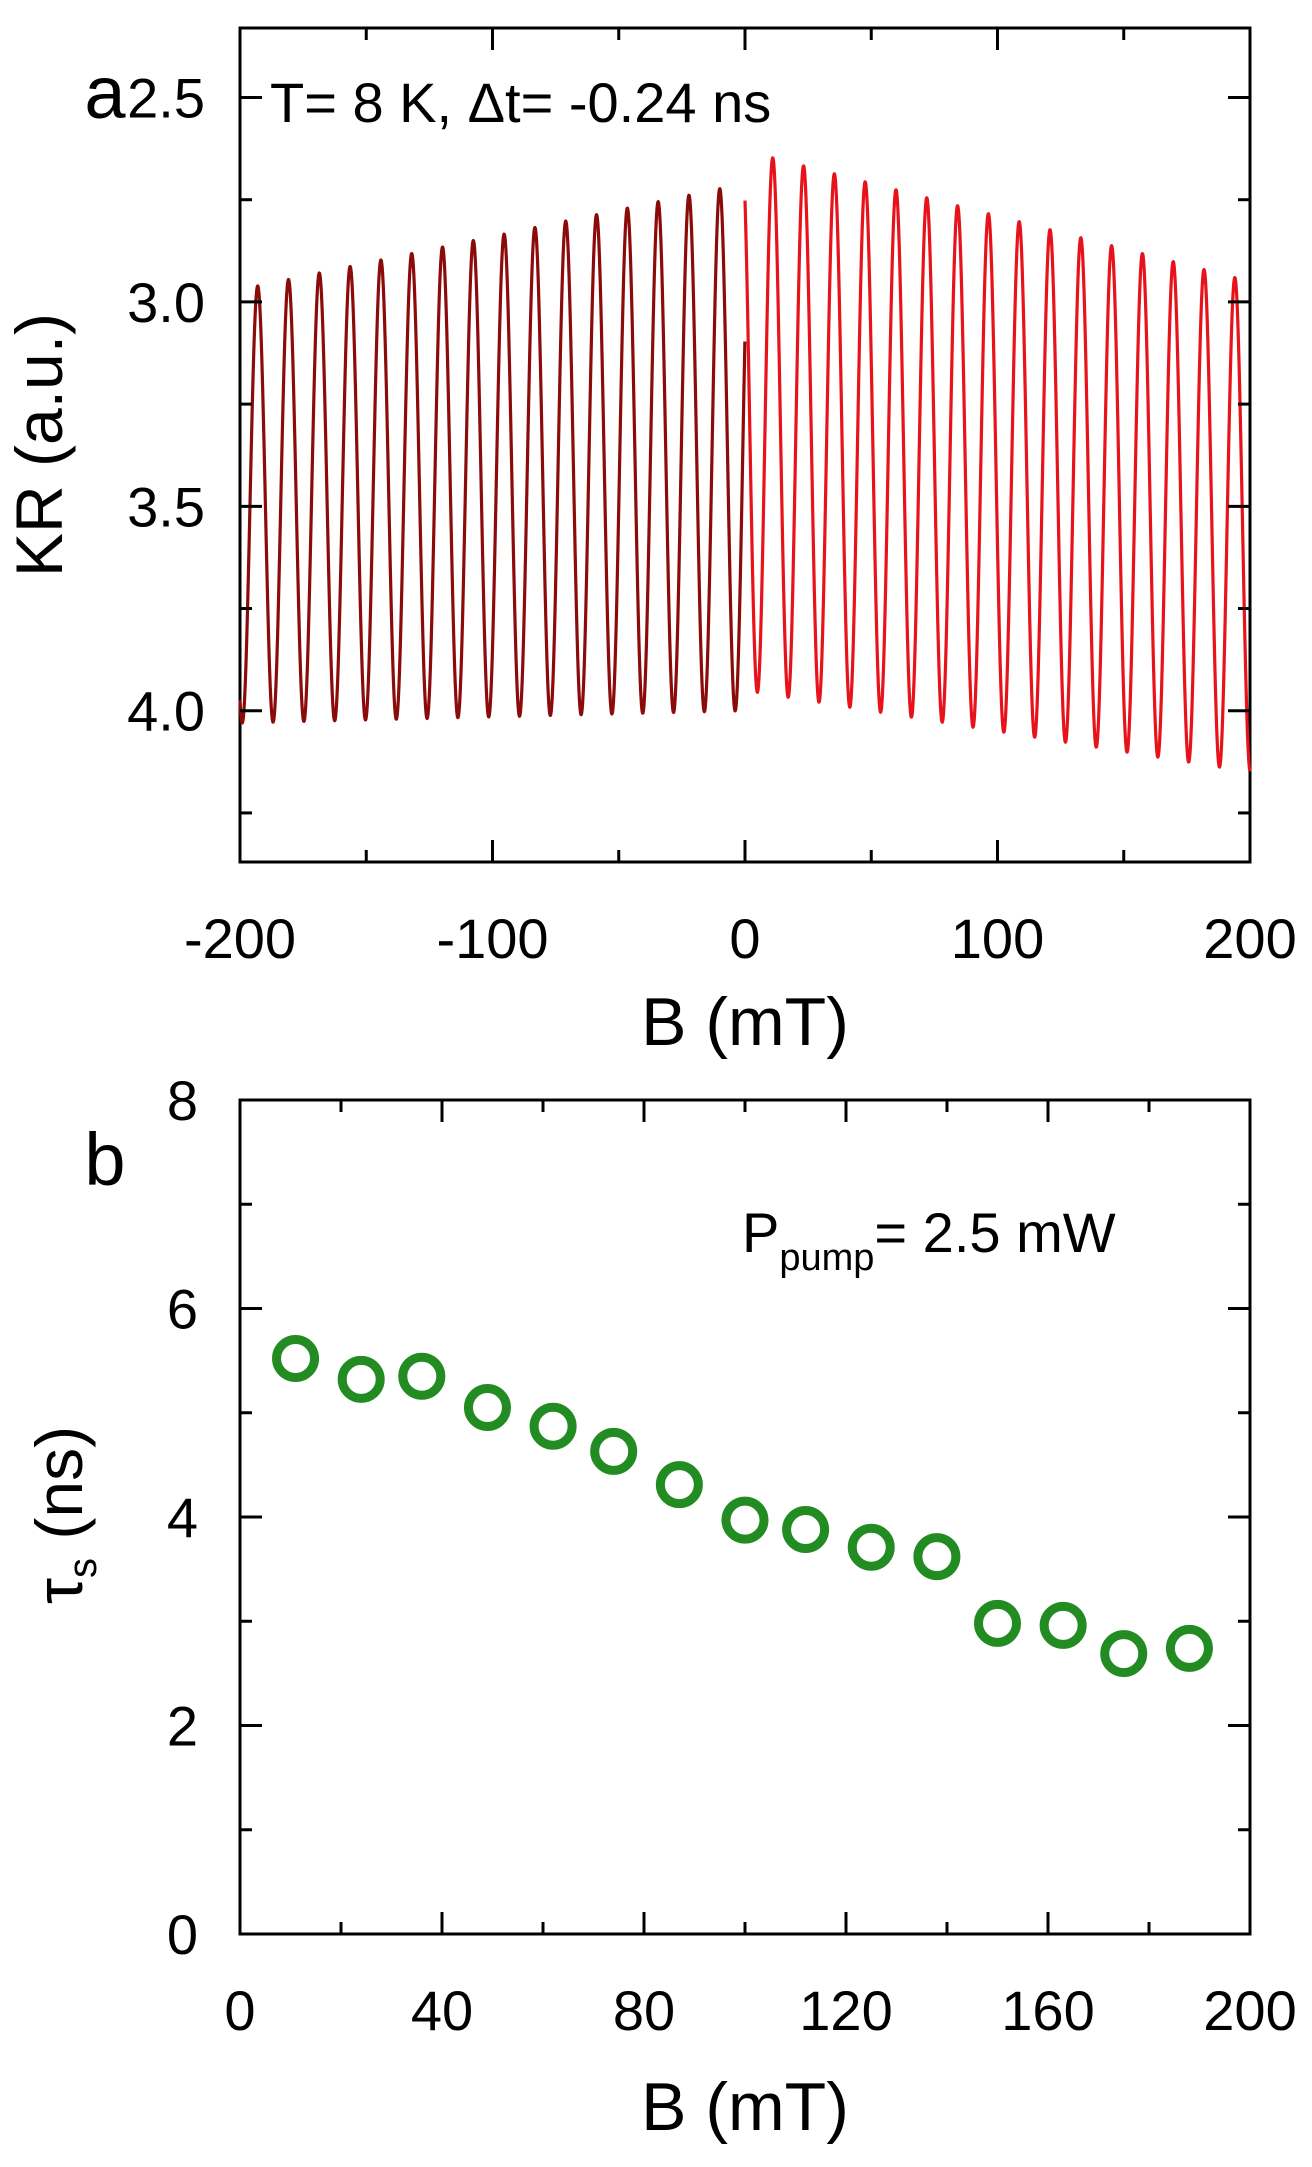 The image size is (1312, 2167). What do you see at coordinates (59, 1492) in the screenshot?
I see `y-label-b-rest: (ns)` at bounding box center [59, 1492].